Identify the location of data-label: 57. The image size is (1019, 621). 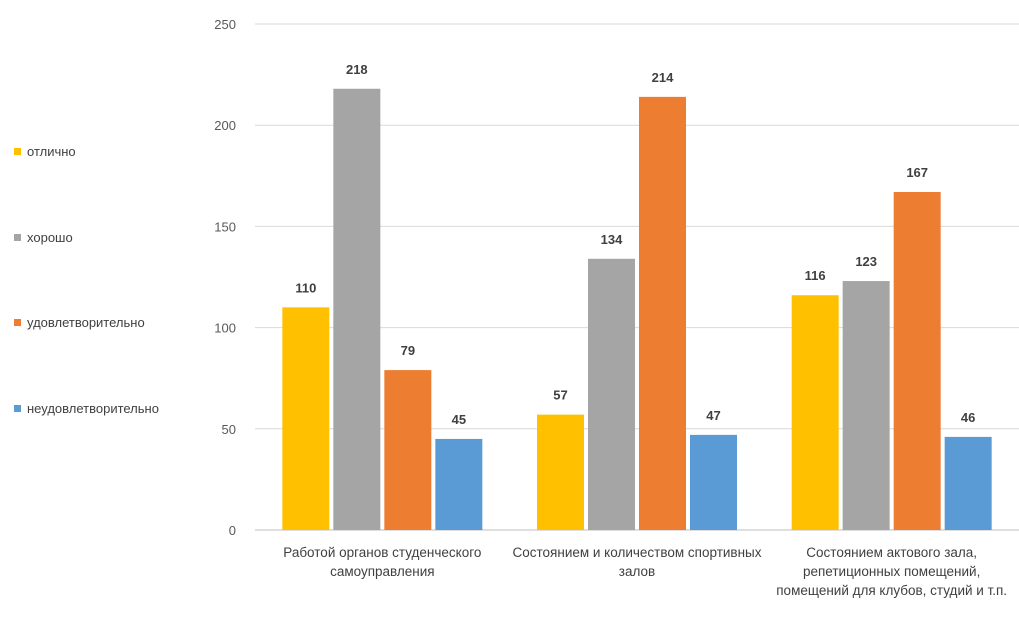
(560, 395).